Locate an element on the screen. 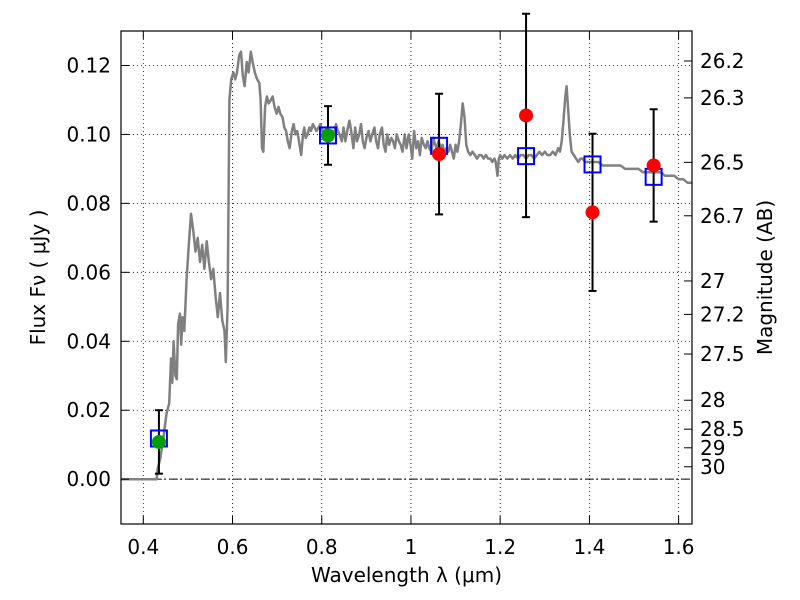  right-tick-label: 29 is located at coordinates (712, 448).